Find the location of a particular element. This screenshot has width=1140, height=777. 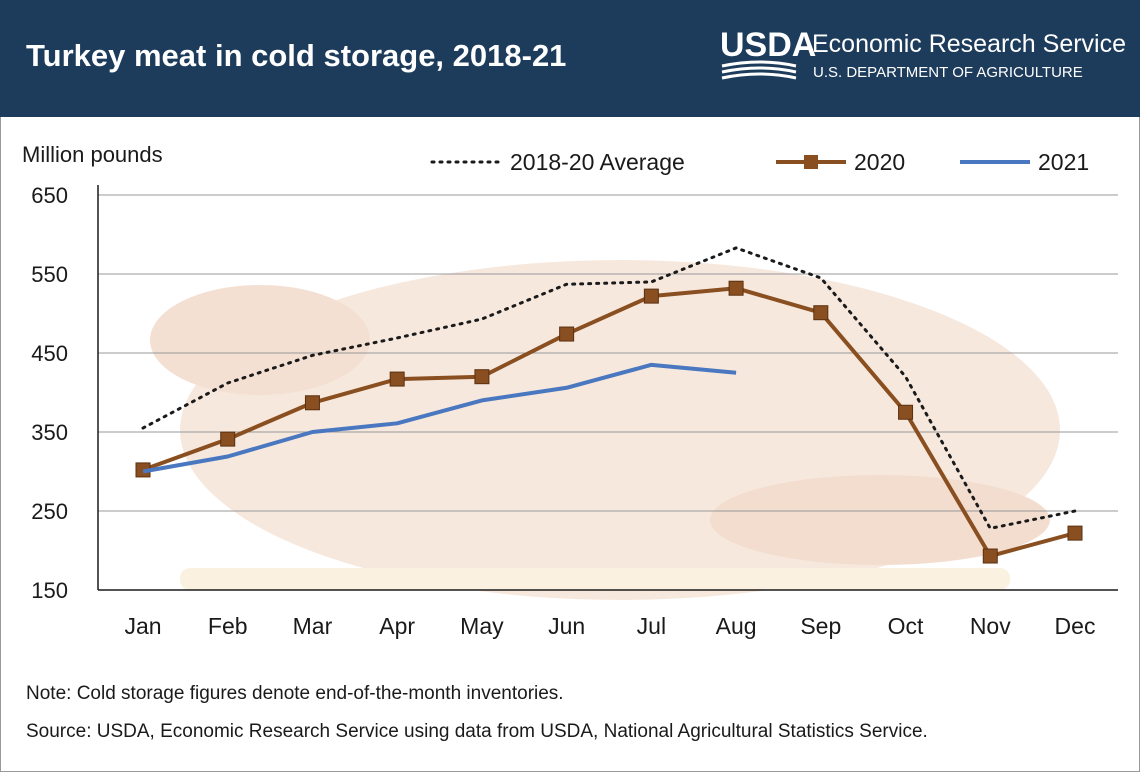

legend-label: 2018-20 Average is located at coordinates (597, 162).